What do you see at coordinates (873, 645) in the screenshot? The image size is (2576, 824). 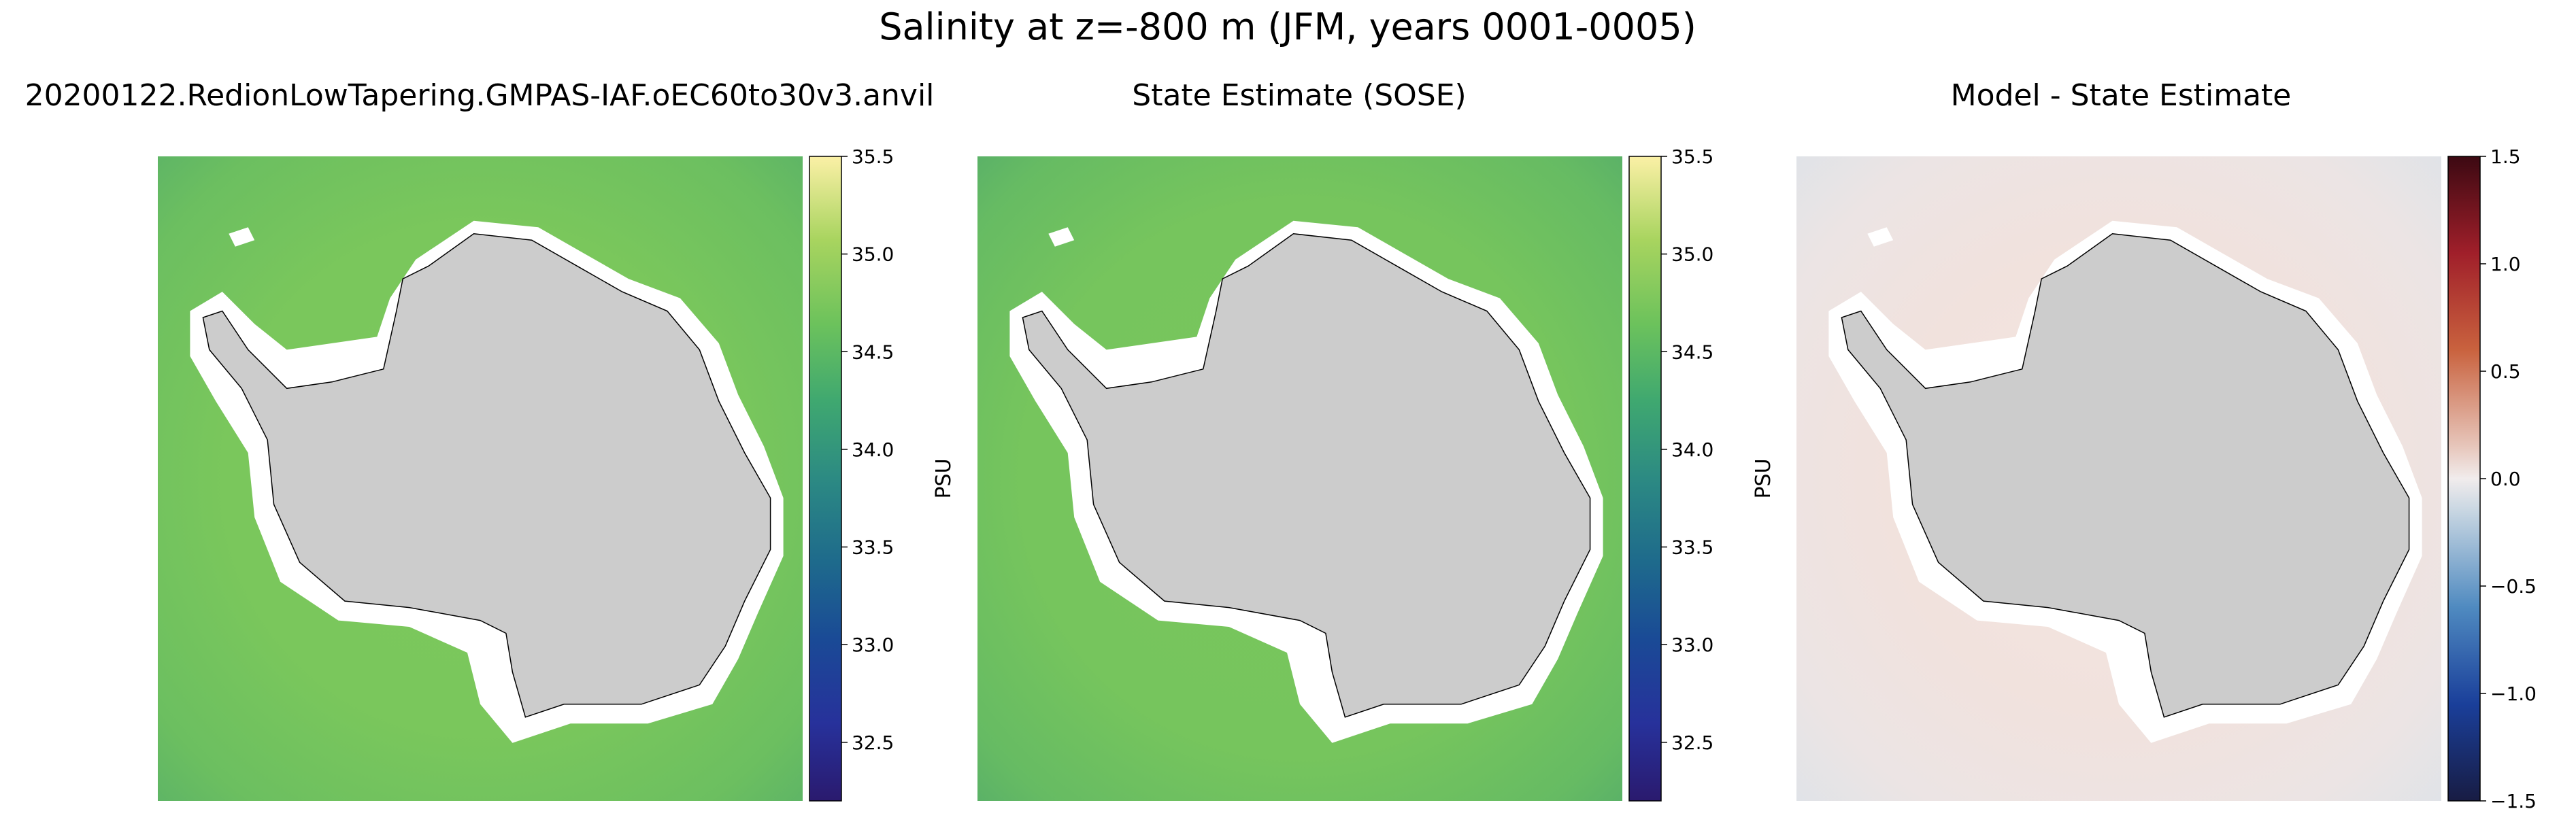 I see `colorbar-tick-label-1-2: 33.0` at bounding box center [873, 645].